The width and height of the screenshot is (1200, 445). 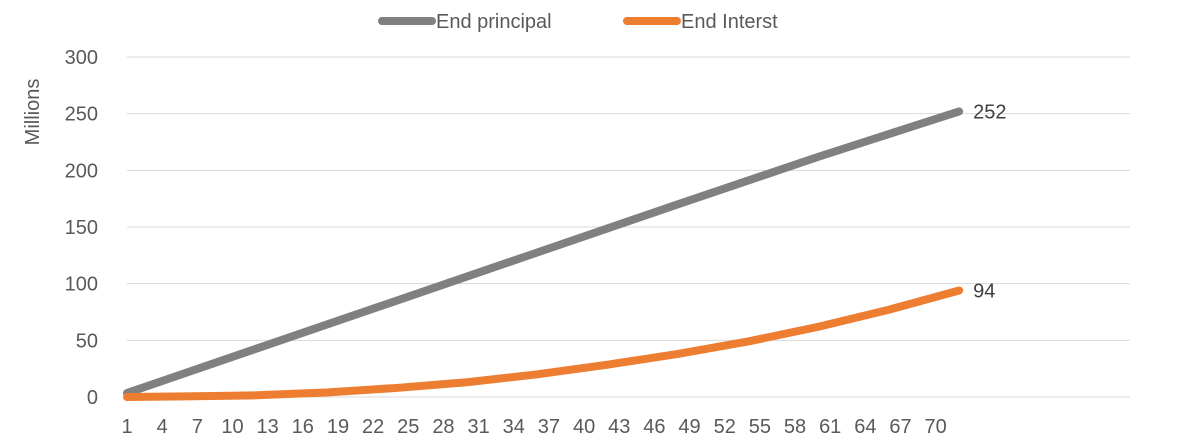 What do you see at coordinates (900, 427) in the screenshot?
I see `x-tick-label: 67` at bounding box center [900, 427].